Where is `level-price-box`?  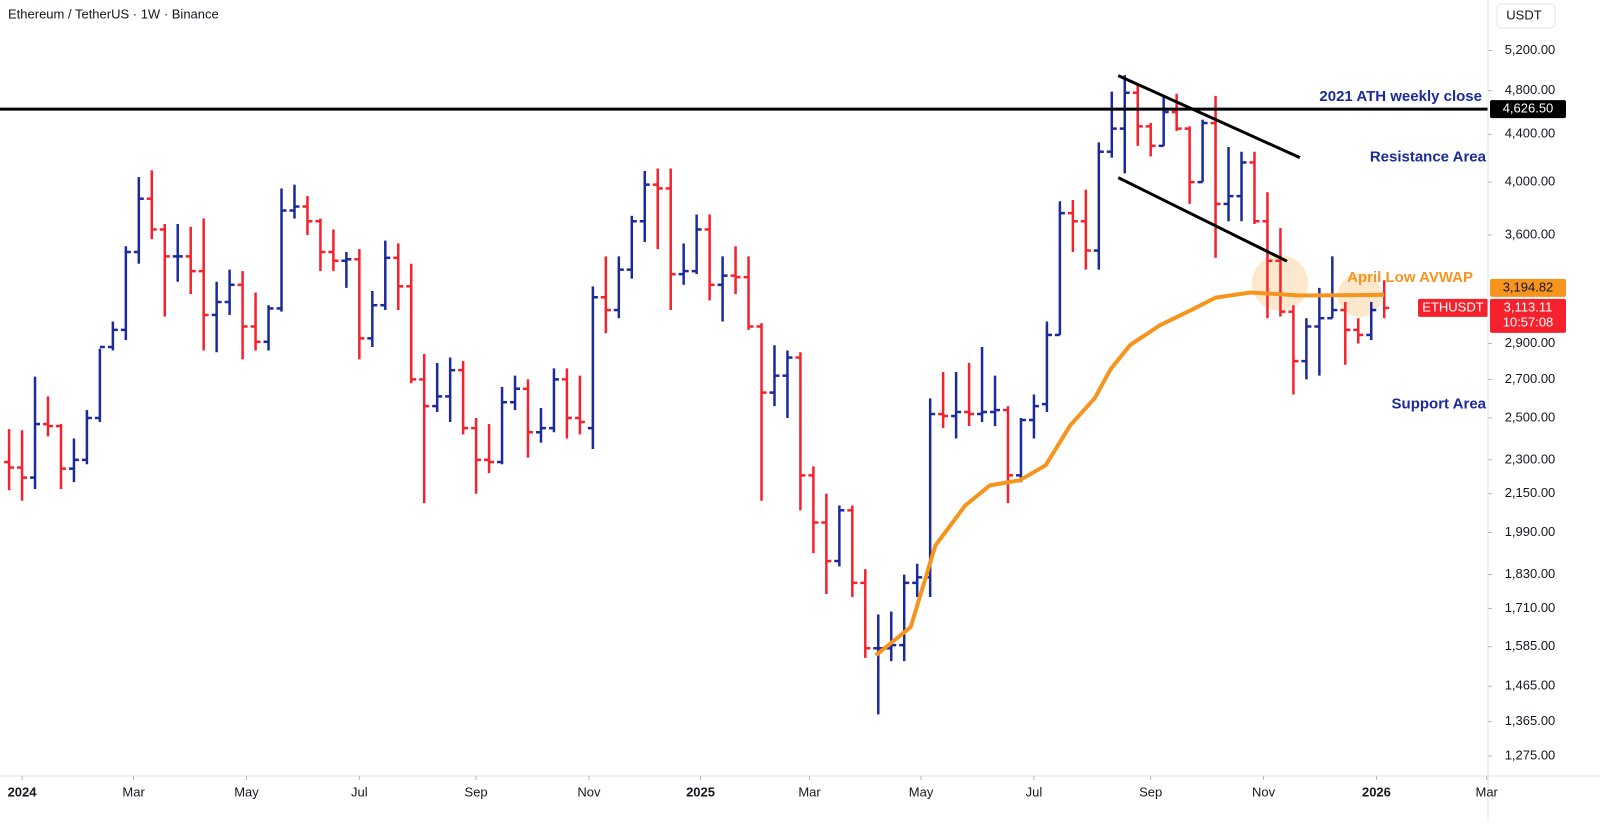
level-price-box is located at coordinates (1528, 109).